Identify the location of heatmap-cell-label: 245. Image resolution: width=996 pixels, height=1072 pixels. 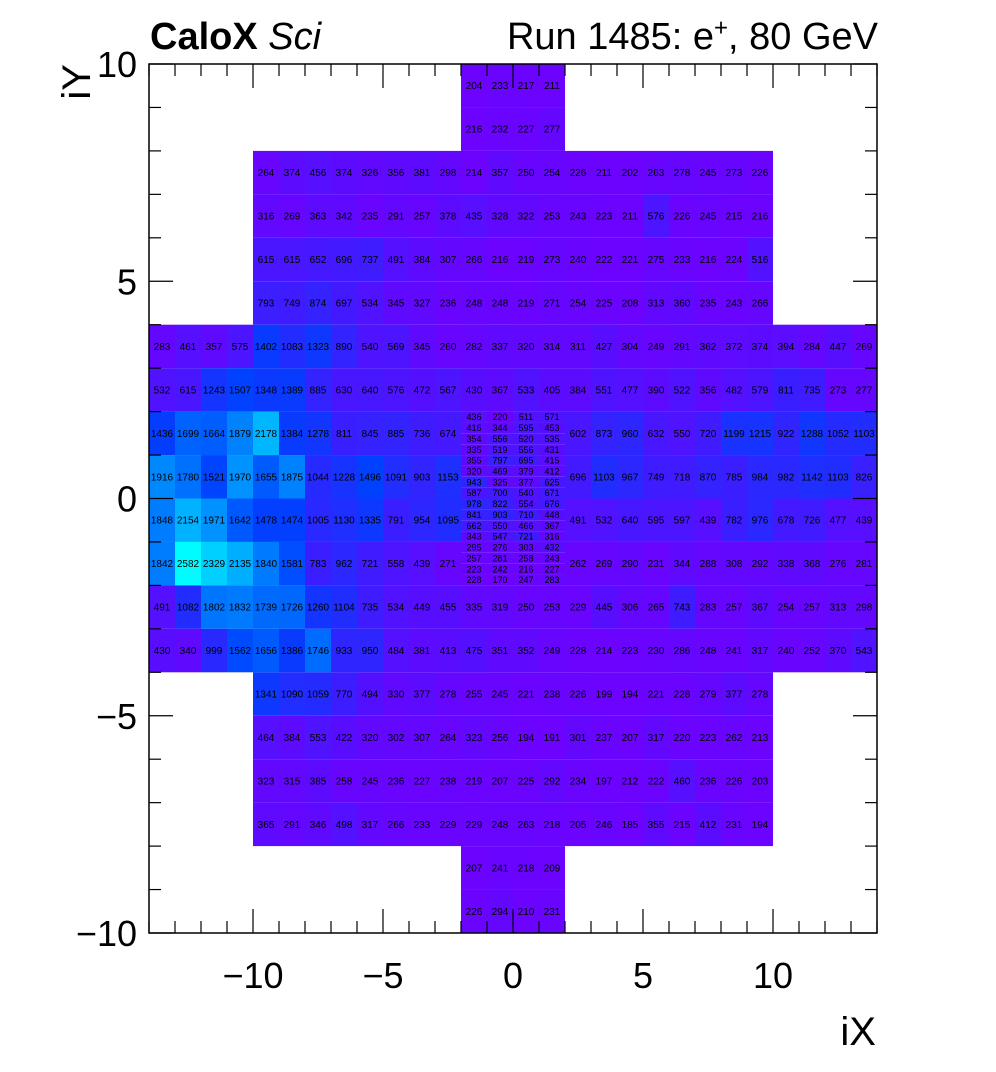
(370, 781).